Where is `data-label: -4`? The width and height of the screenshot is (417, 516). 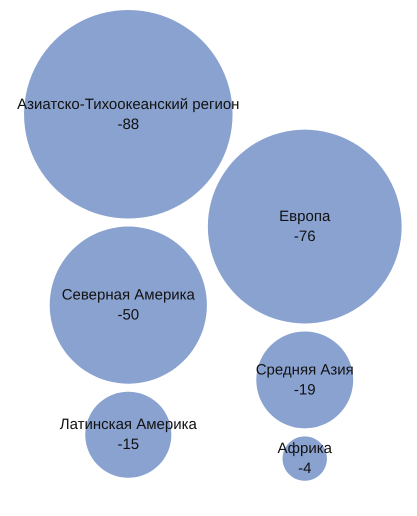
data-label: -4 is located at coordinates (305, 469).